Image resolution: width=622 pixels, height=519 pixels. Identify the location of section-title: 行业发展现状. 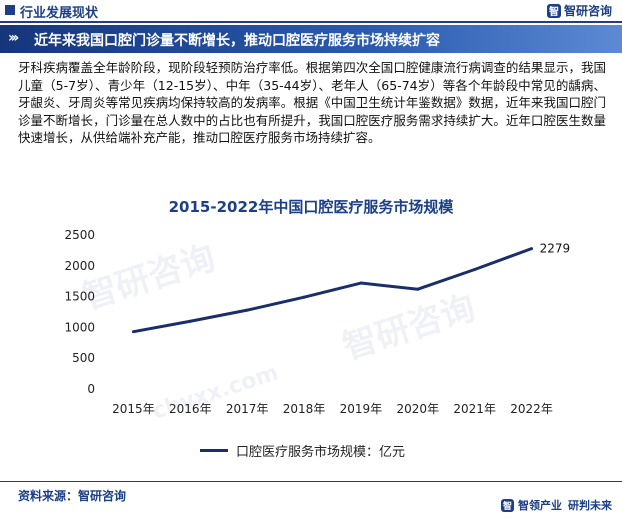
(59, 13).